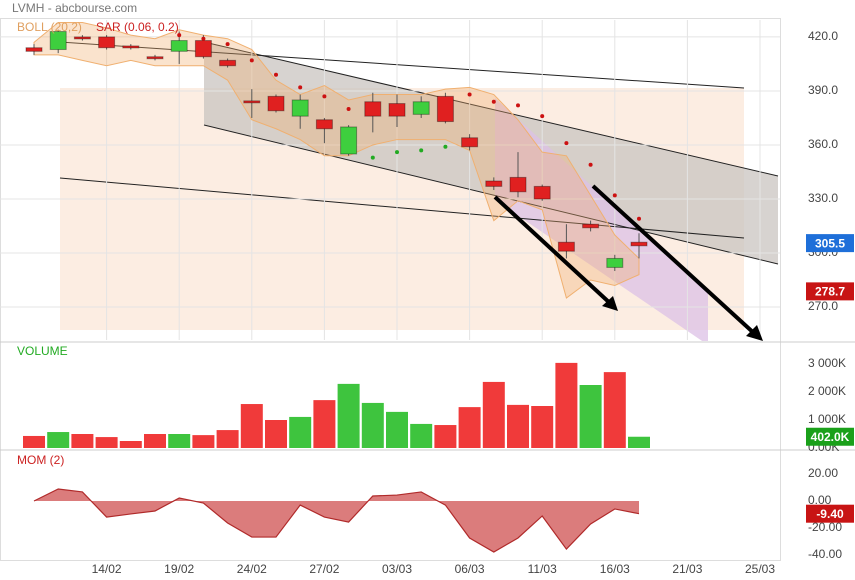 The image size is (855, 580). I want to click on x-tick-label: 11/03, so click(542, 569).